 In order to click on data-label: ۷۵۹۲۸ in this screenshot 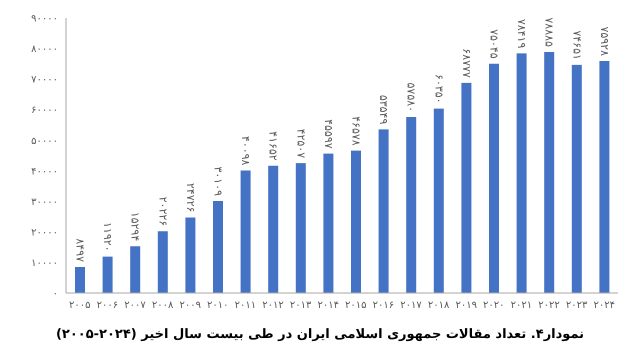, I will do `click(604, 41)`.